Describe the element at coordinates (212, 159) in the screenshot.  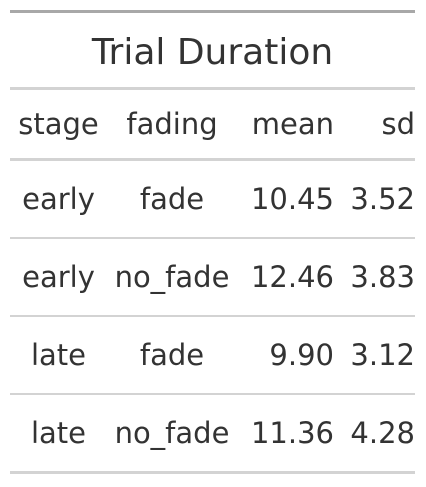
I see `header-rule` at that location.